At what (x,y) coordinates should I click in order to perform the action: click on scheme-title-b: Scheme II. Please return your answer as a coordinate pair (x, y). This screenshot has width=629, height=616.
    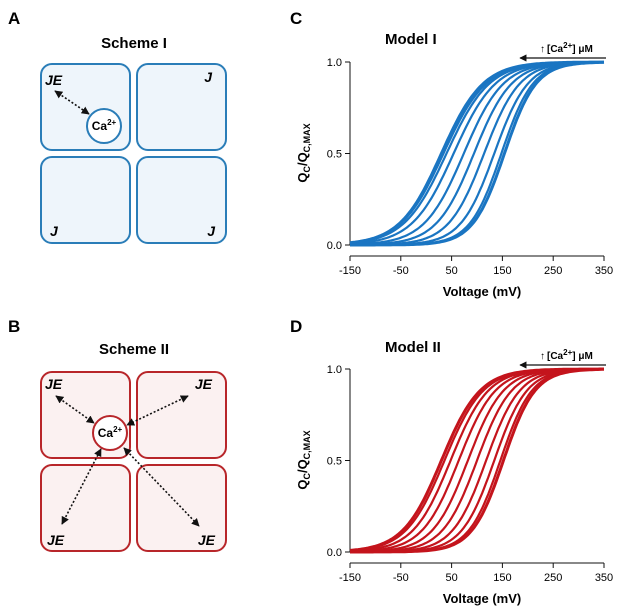
    Looking at the image, I should click on (134, 349).